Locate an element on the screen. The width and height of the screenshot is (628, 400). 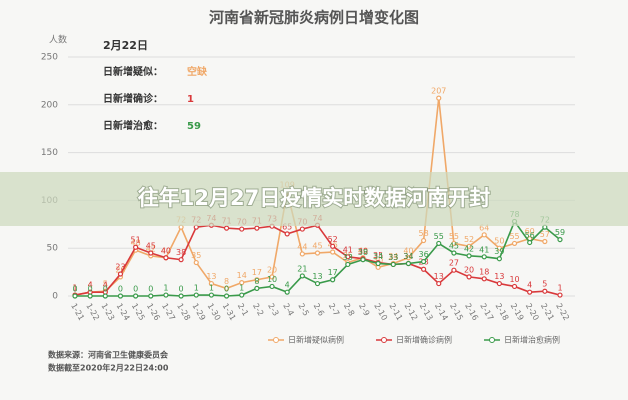
legend-label: 日新增确诊病例 is located at coordinates (424, 340).